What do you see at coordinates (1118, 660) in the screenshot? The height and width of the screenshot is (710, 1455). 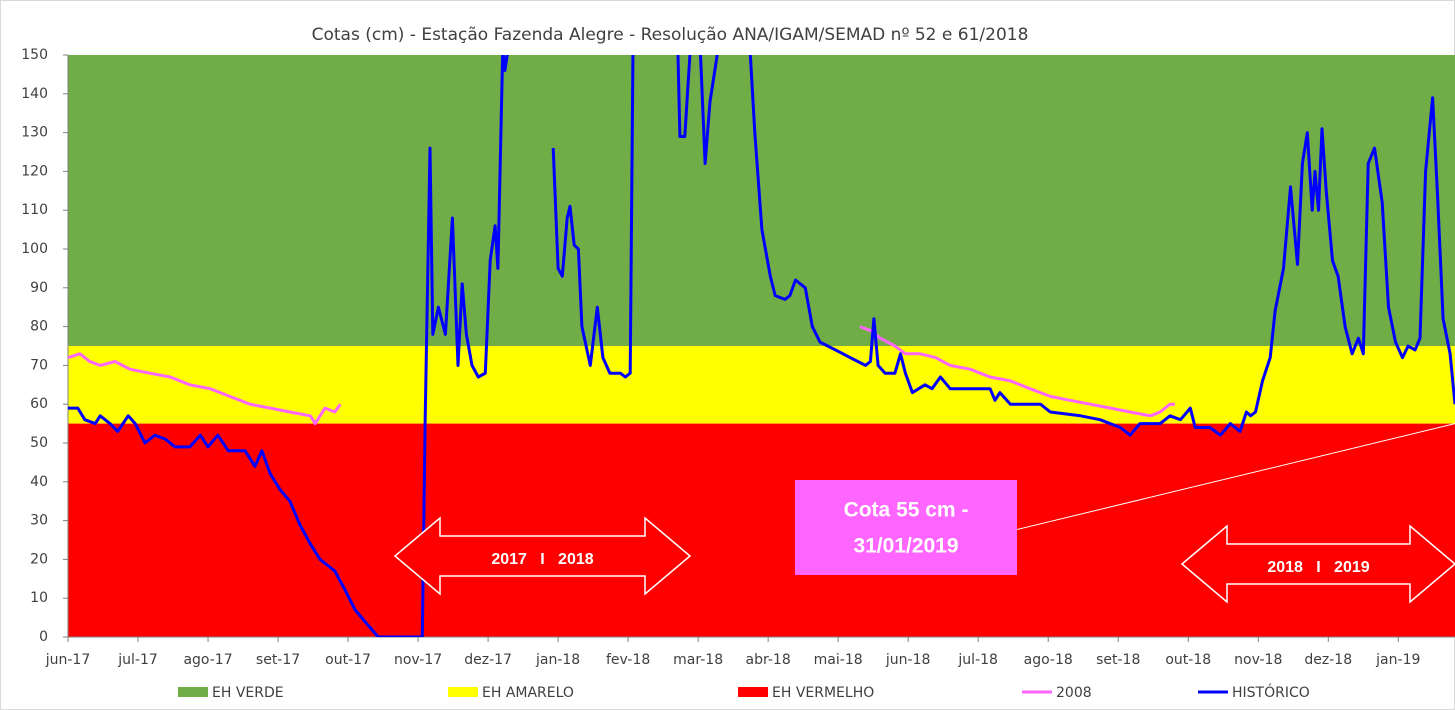 I see `x-tick-label: set-18` at bounding box center [1118, 660].